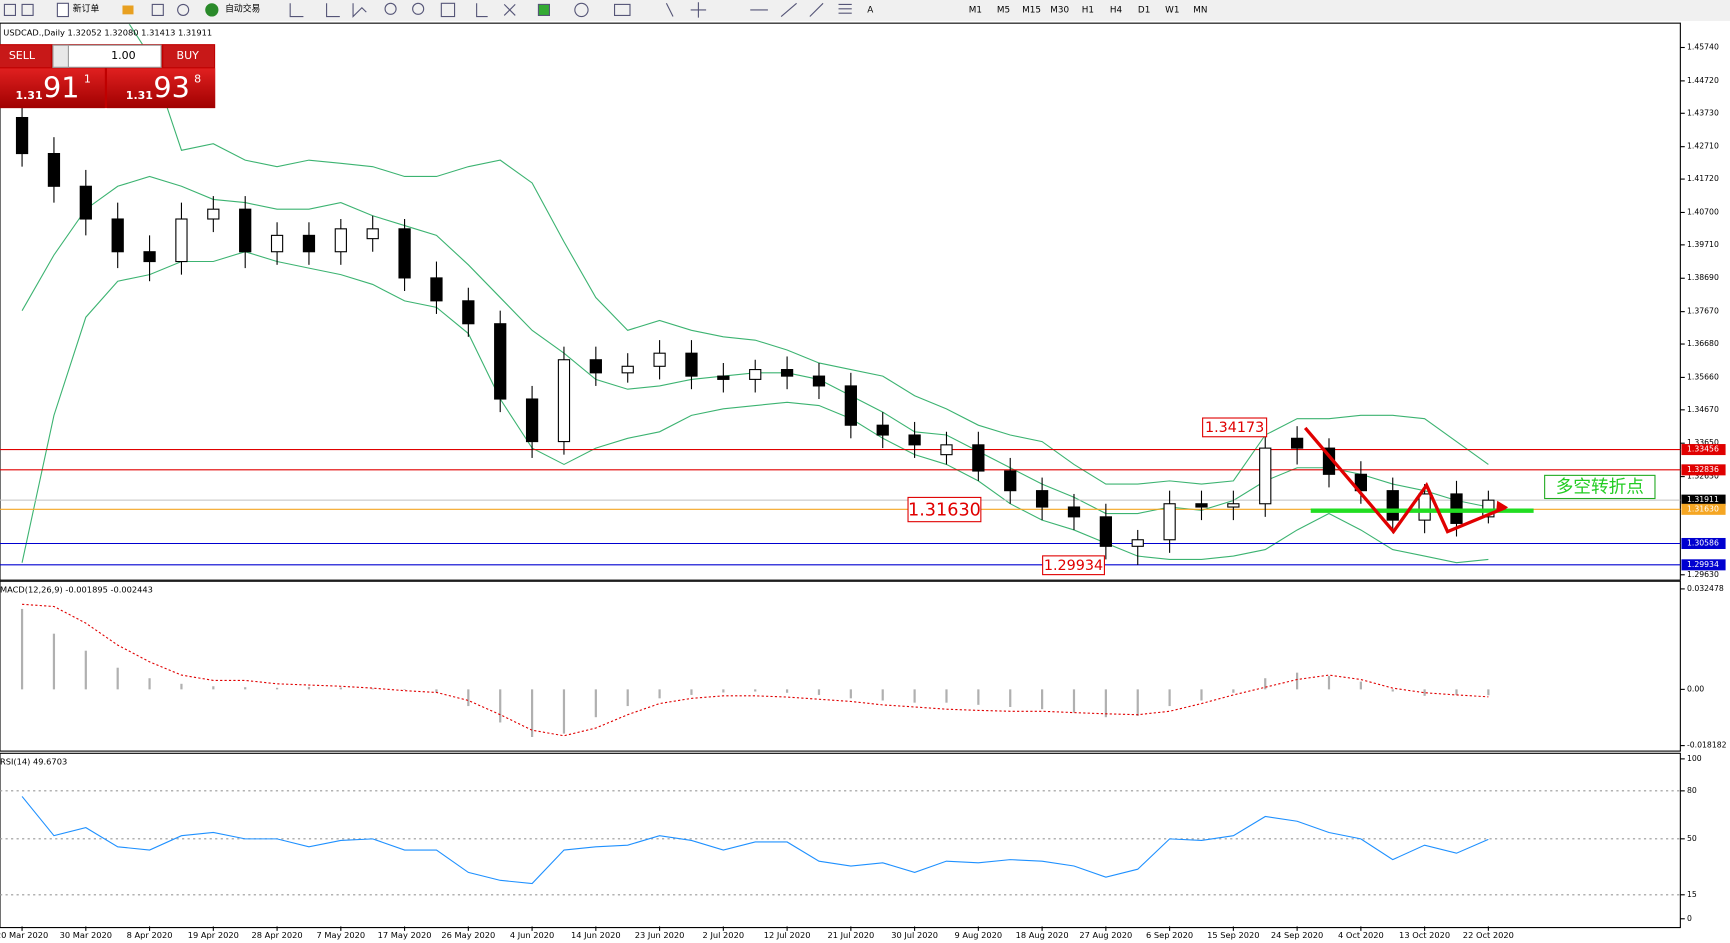 The width and height of the screenshot is (1730, 943). Describe the element at coordinates (975, 10) in the screenshot. I see `timeframe-button: M1` at that location.